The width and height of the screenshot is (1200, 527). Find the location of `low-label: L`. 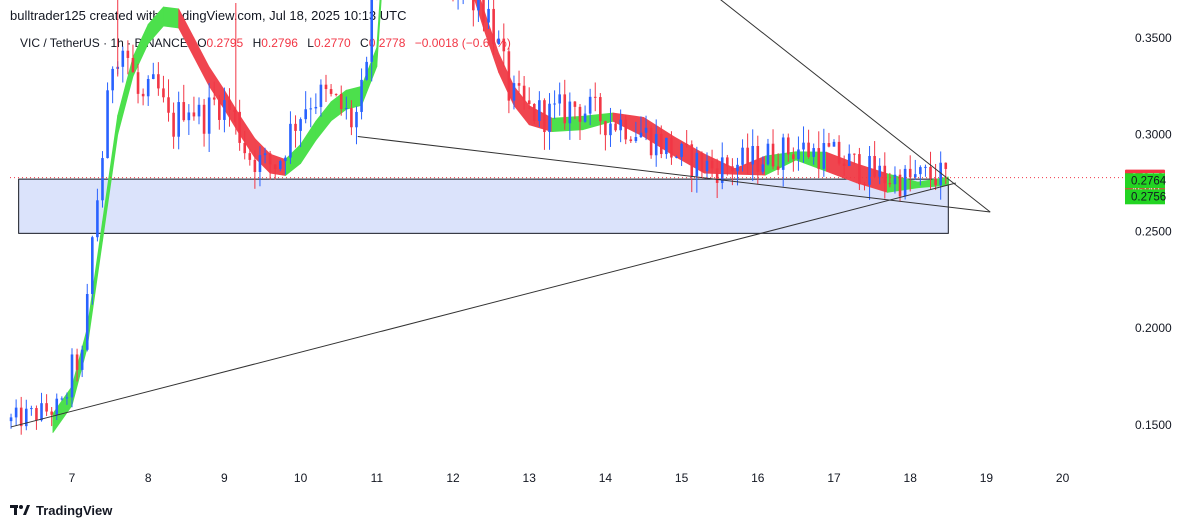

low-label: L is located at coordinates (310, 43).